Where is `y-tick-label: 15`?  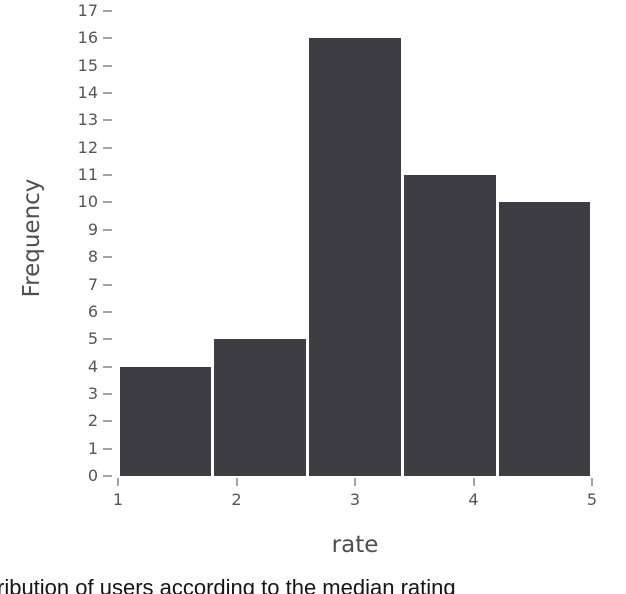
y-tick-label: 15 is located at coordinates (87, 65).